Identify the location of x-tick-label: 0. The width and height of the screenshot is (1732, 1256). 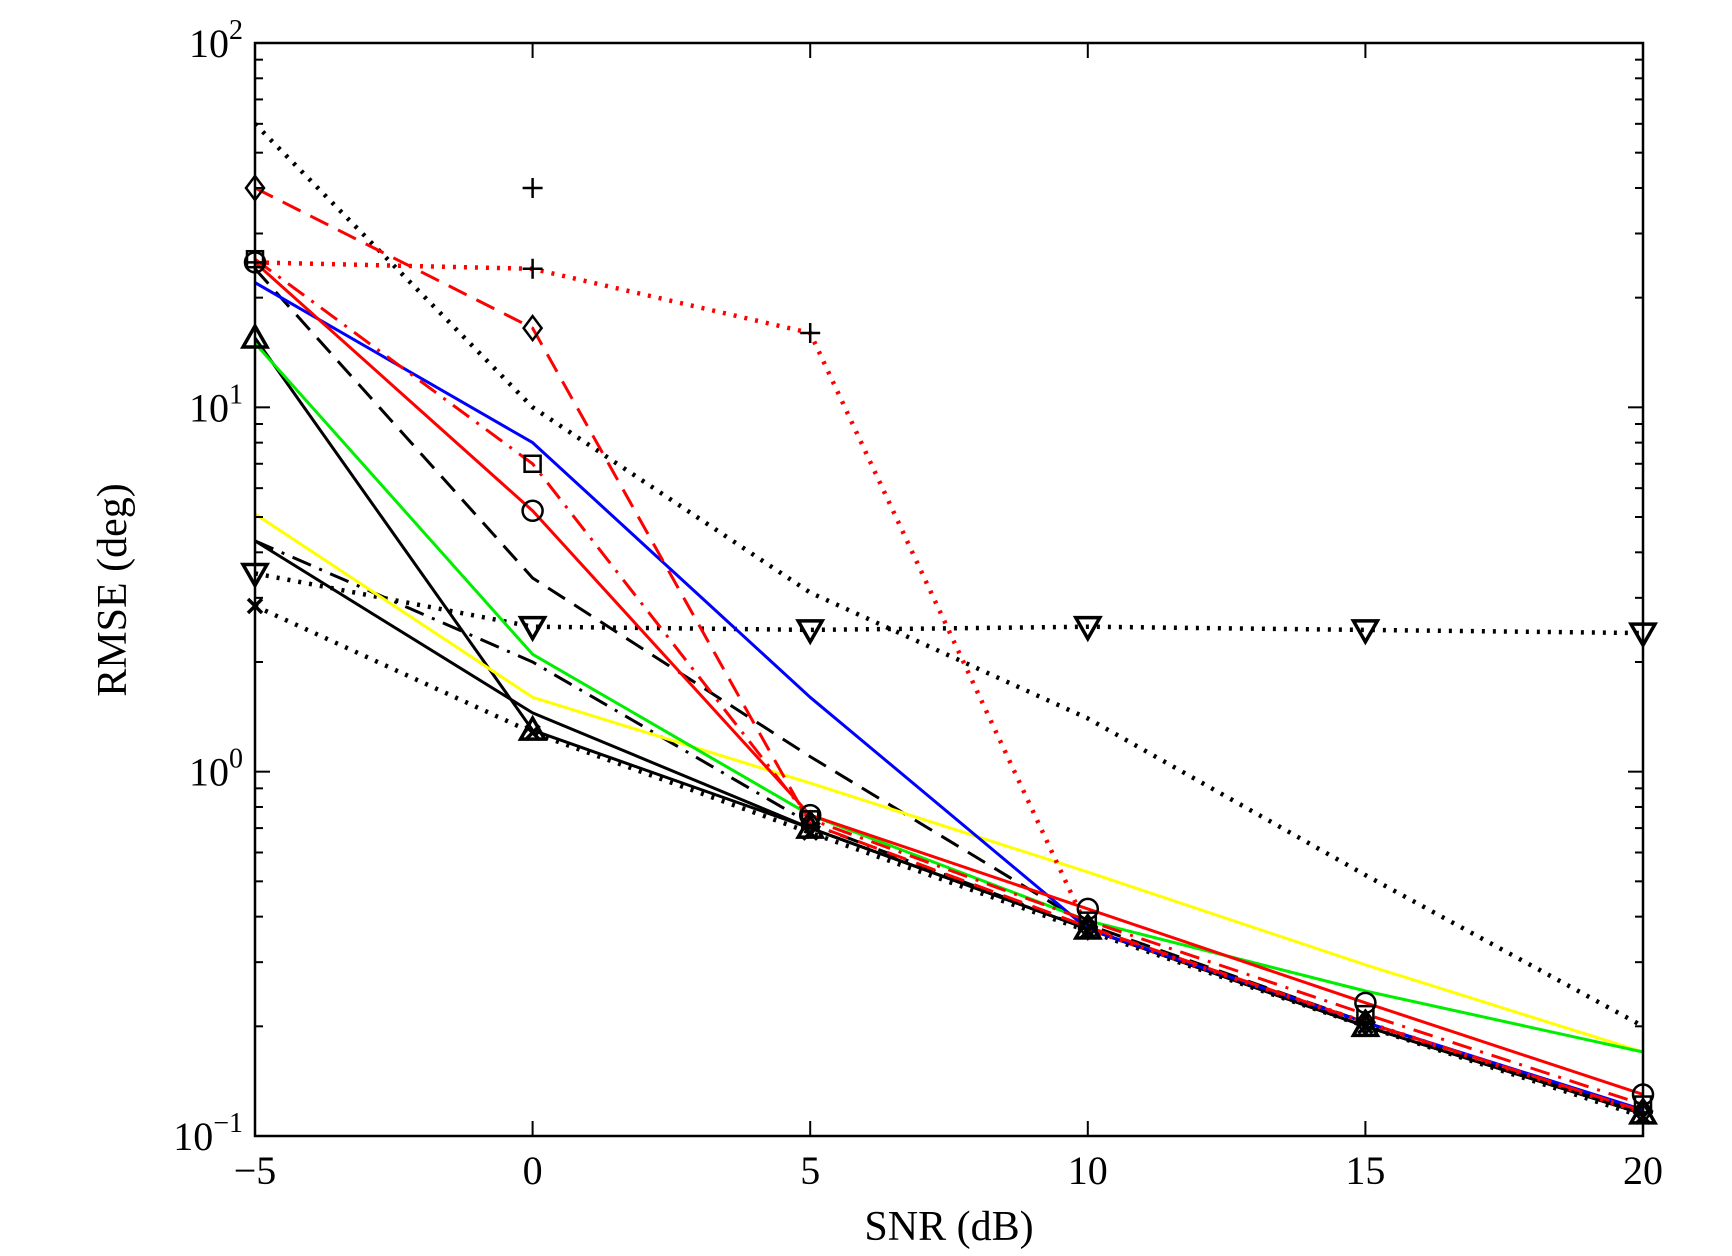
(533, 1170).